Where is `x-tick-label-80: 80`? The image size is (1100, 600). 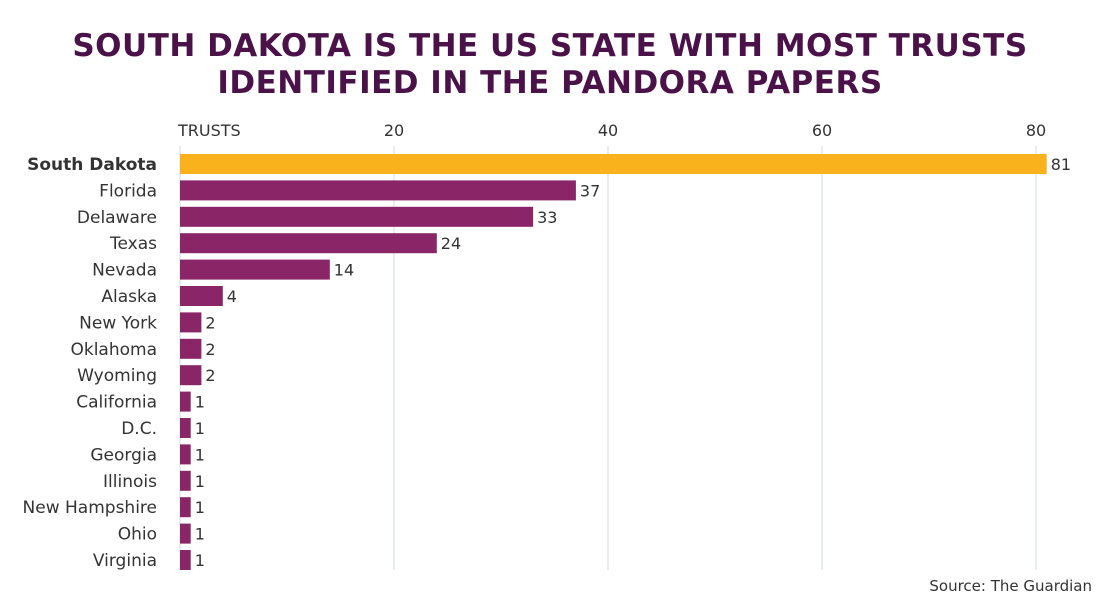 x-tick-label-80: 80 is located at coordinates (1036, 130).